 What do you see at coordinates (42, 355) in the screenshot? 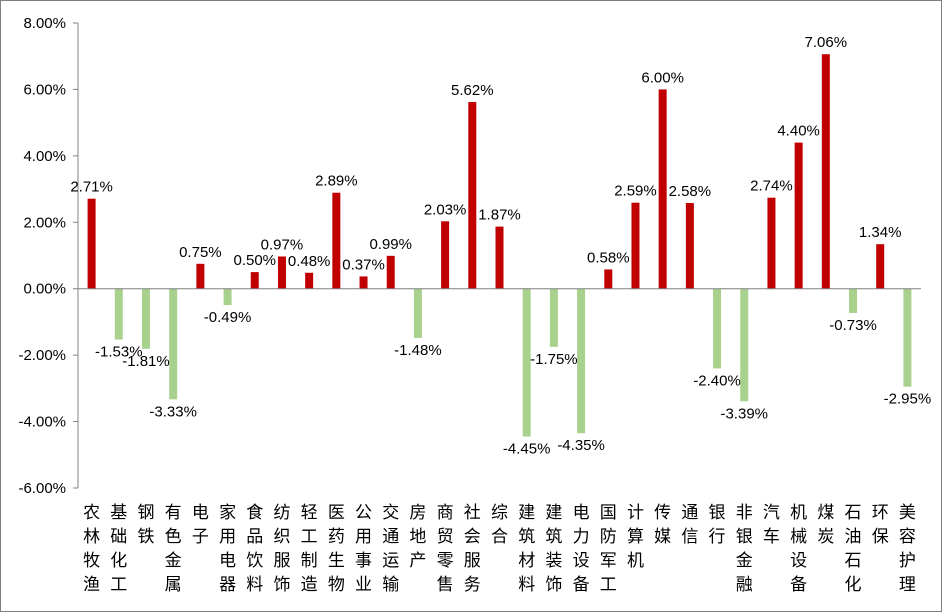
I see `y-tick-label: -2.00%` at bounding box center [42, 355].